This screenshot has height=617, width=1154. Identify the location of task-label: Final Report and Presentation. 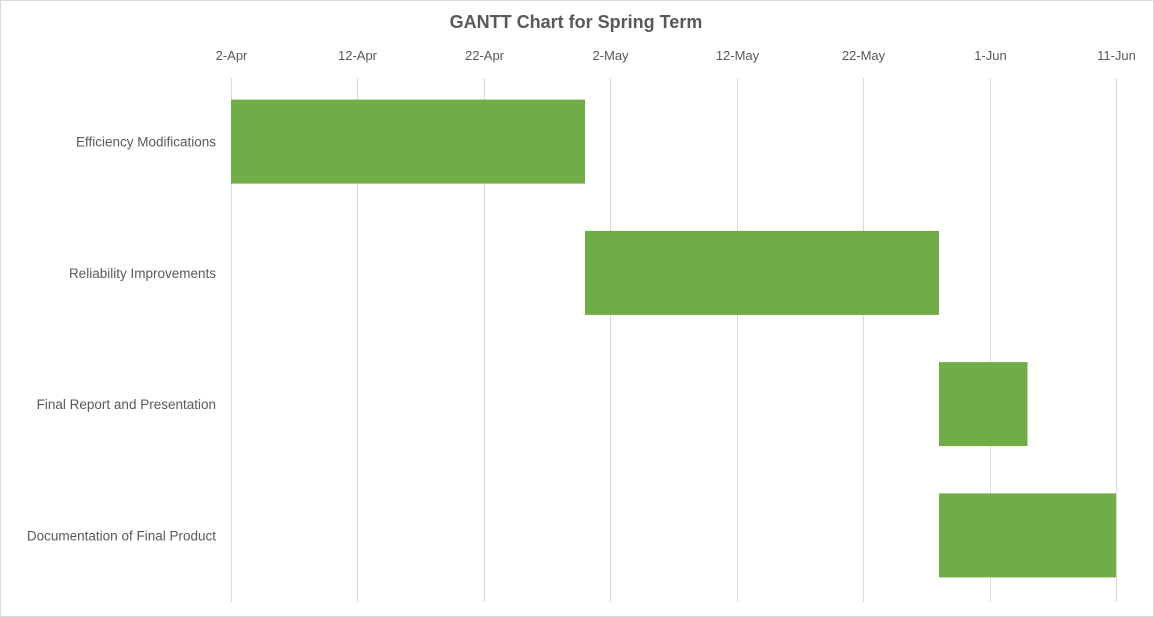
(126, 404).